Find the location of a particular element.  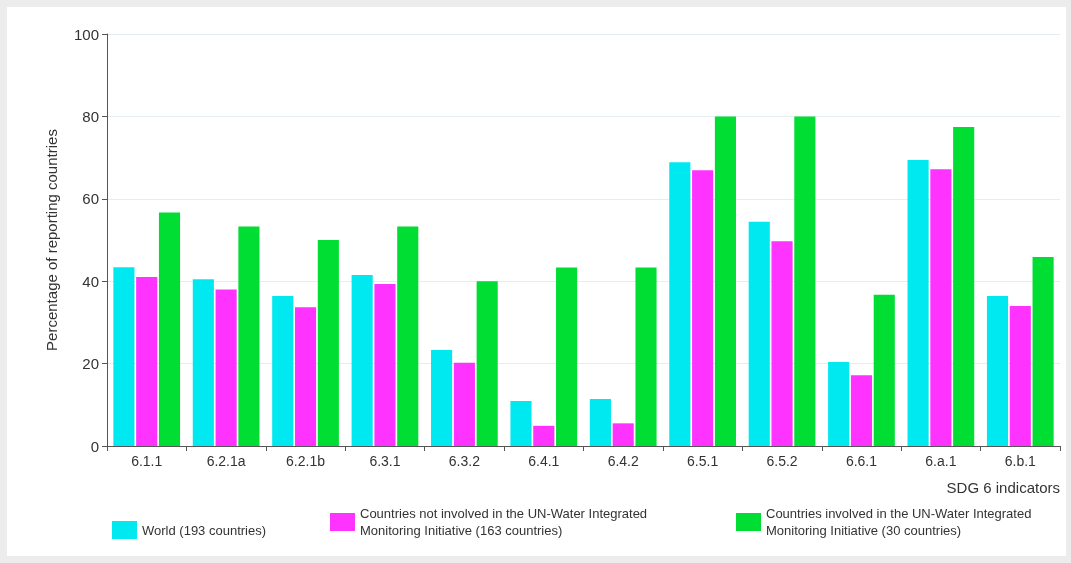

x-tick-label: 6.b.1 is located at coordinates (1020, 461).